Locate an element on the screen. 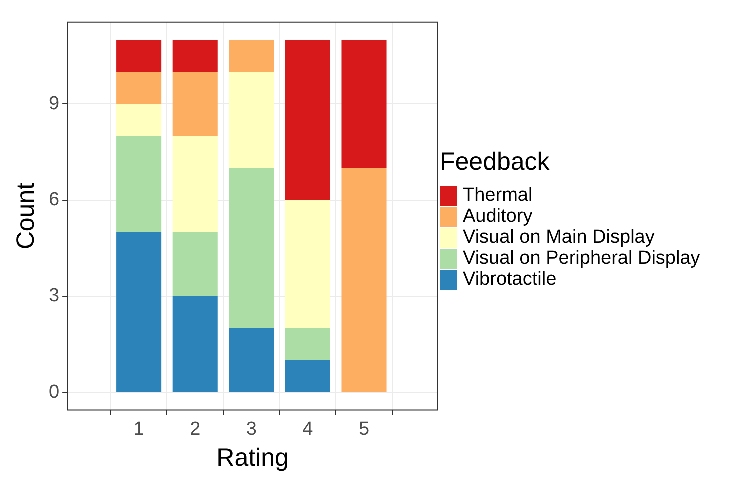 The image size is (756, 482). x-axis-title: Rating is located at coordinates (252, 458).